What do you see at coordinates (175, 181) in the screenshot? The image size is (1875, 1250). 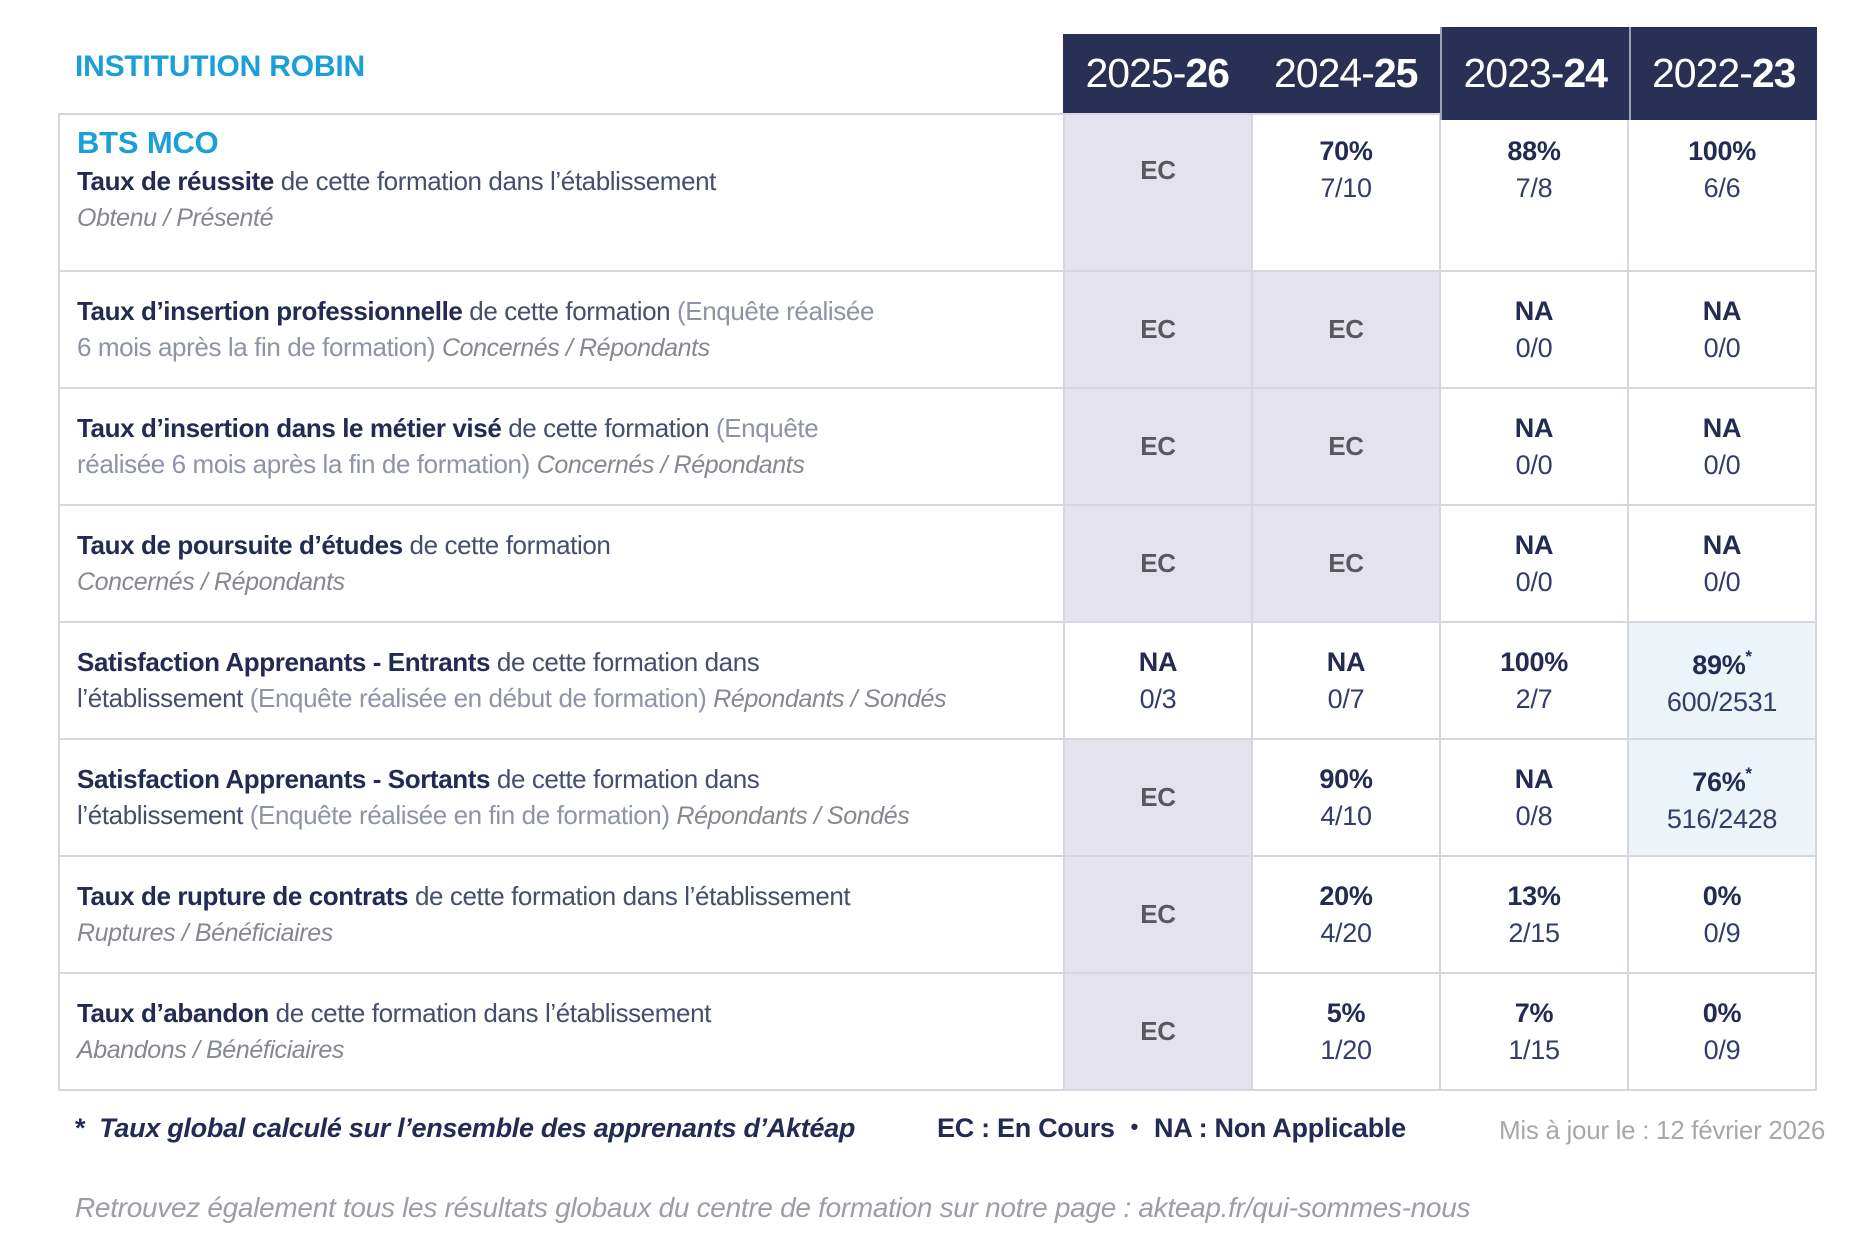 I see `row-title: Taux de réussite` at bounding box center [175, 181].